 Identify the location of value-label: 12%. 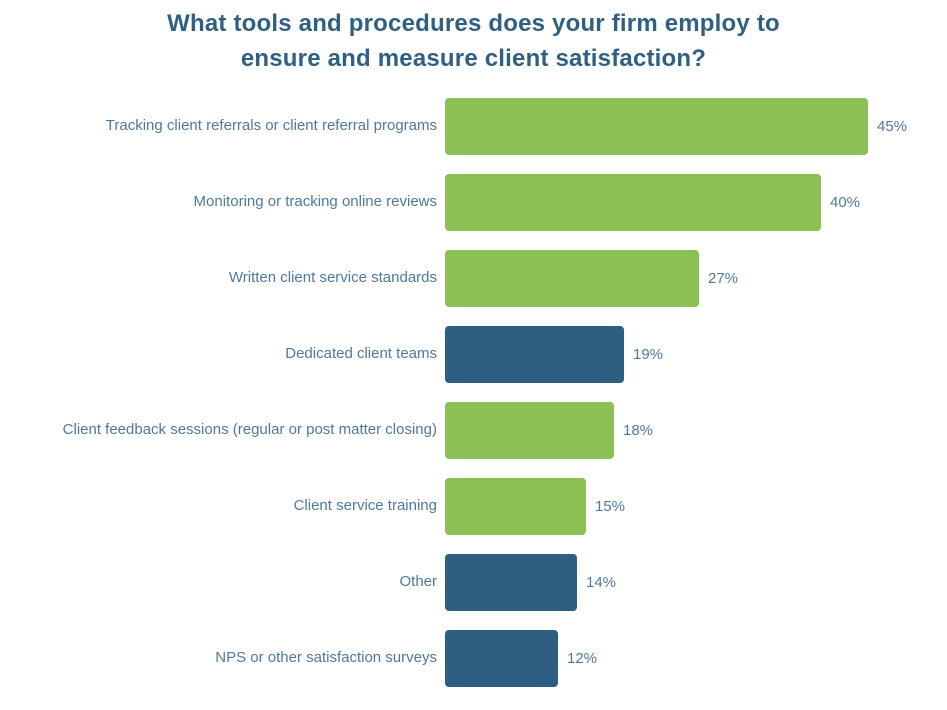
(582, 658).